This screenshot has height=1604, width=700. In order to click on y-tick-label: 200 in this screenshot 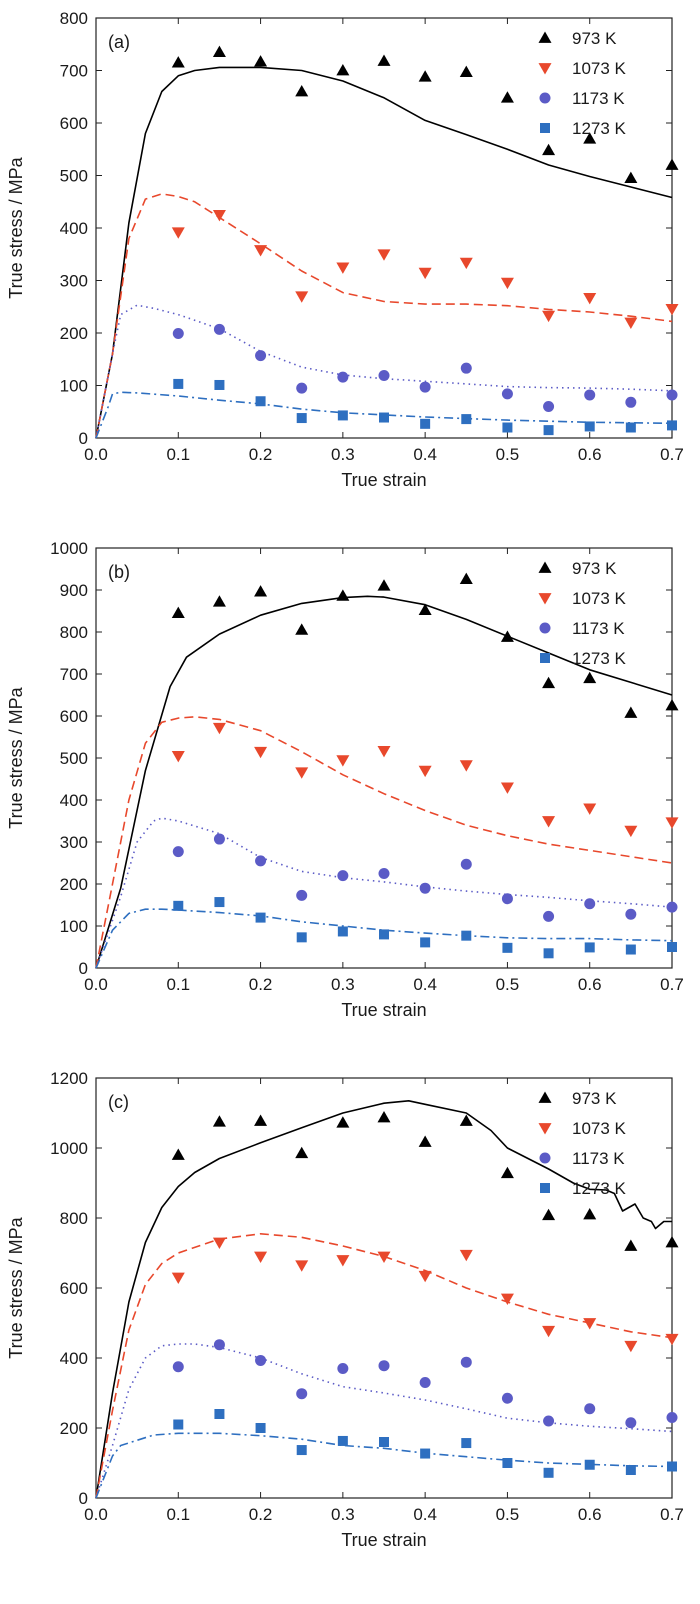, I will do `click(74, 884)`.